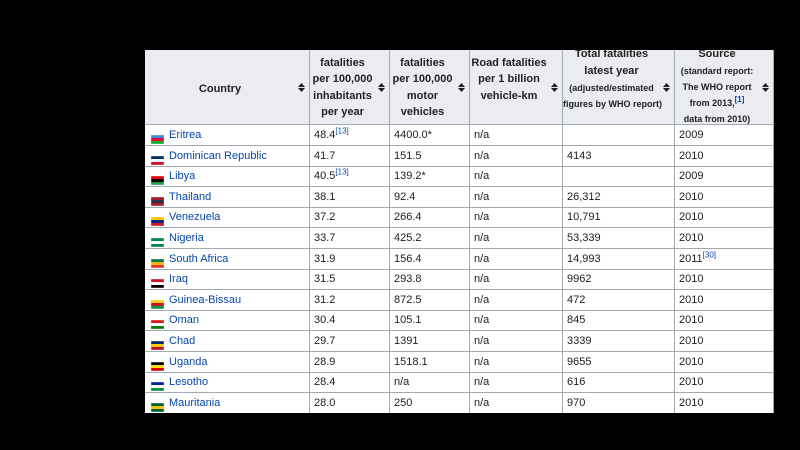 The width and height of the screenshot is (800, 450). Describe the element at coordinates (189, 382) in the screenshot. I see `country-link: Lesotho` at that location.